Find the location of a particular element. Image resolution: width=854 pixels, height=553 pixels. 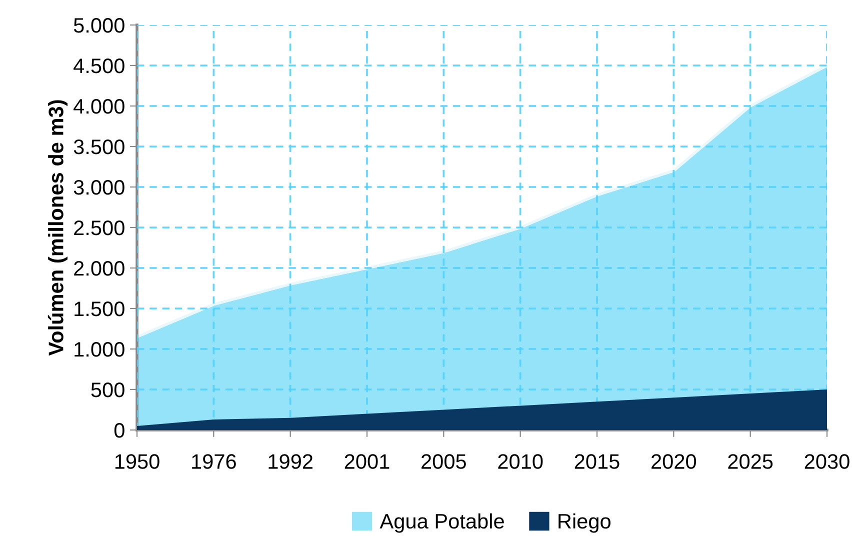

x-tick-label: 2001 is located at coordinates (367, 461).